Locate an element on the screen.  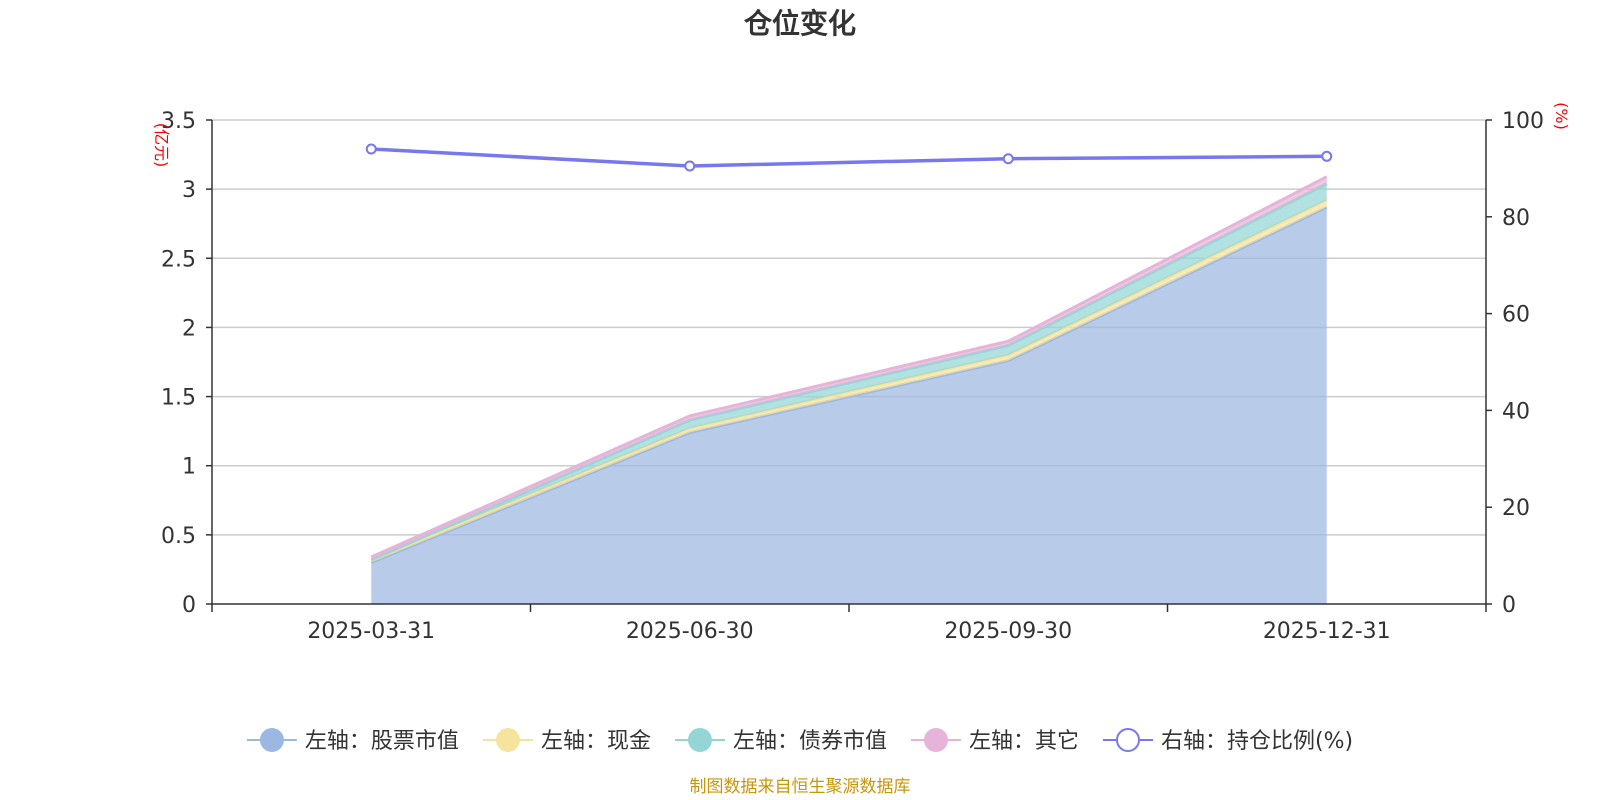
right-tick-label: 20 is located at coordinates (1516, 508).